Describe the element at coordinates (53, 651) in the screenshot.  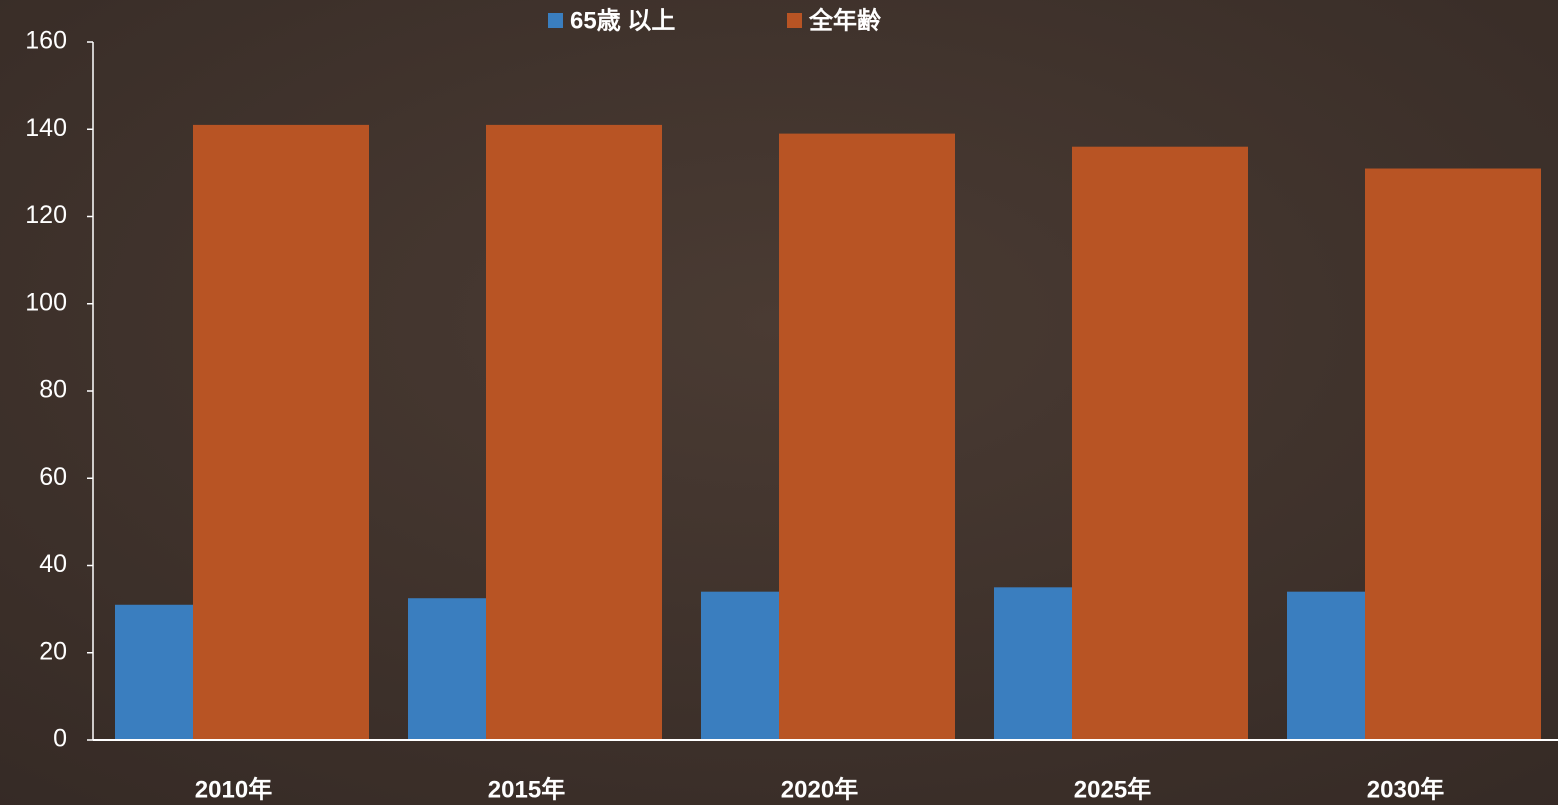
I see `y-tick-label: 20` at that location.